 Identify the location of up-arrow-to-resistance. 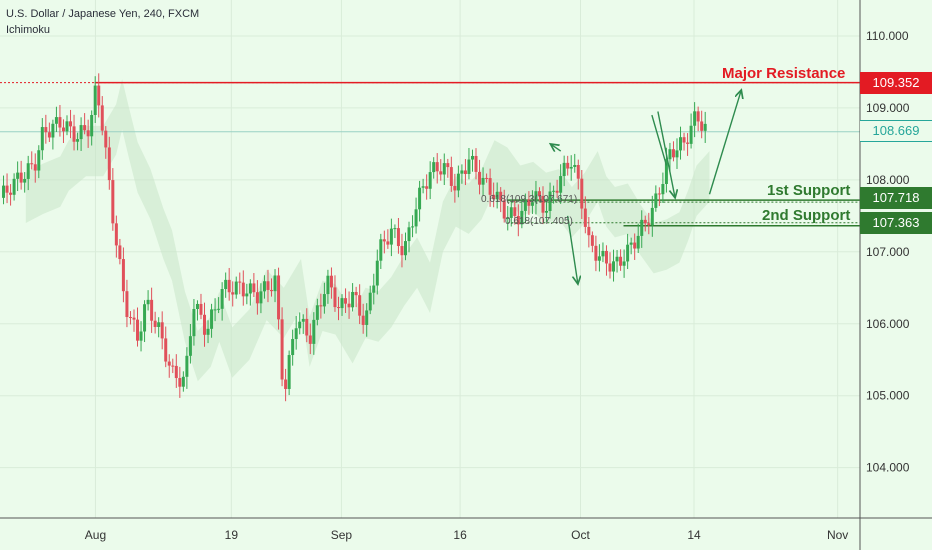
(725, 142).